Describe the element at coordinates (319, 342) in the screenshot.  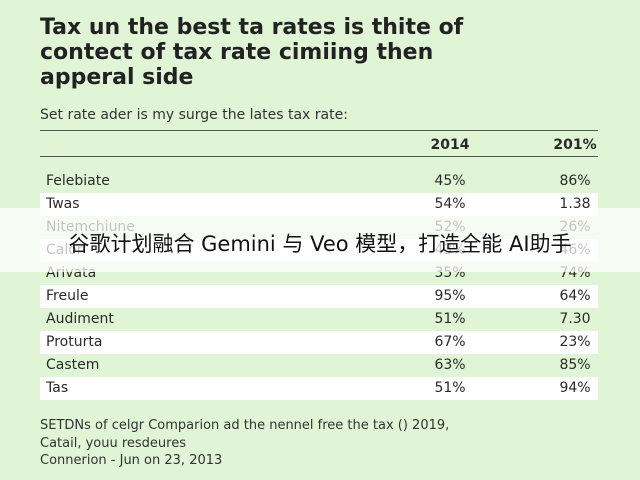
I see `table-row: Proturta 67% 23%` at that location.